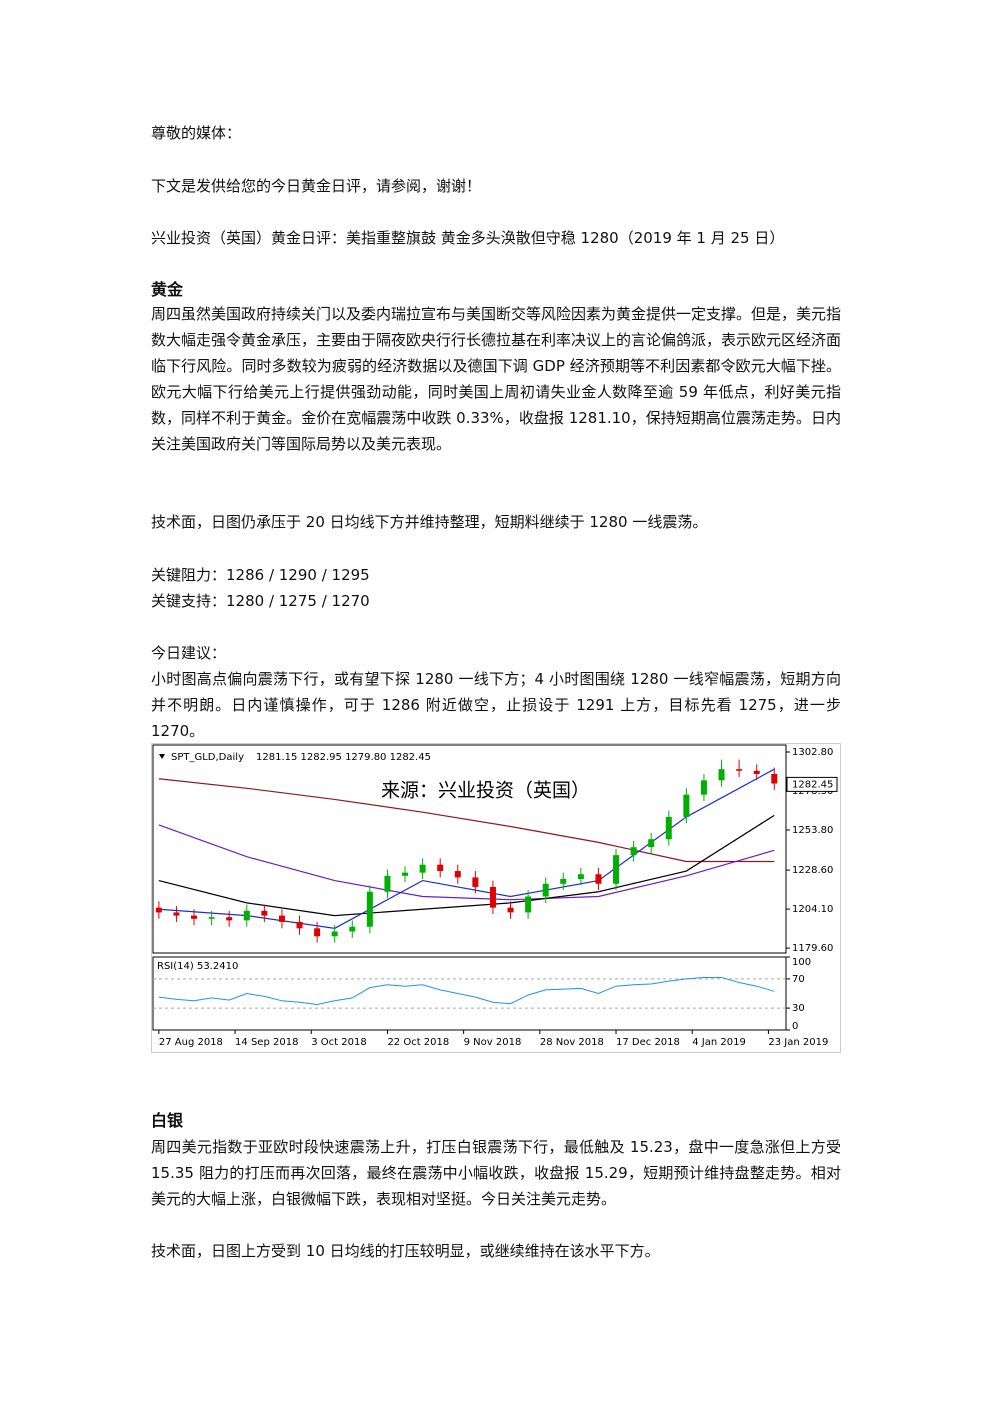  I want to click on x-tick-label: 17 Dec 2018, so click(648, 1042).